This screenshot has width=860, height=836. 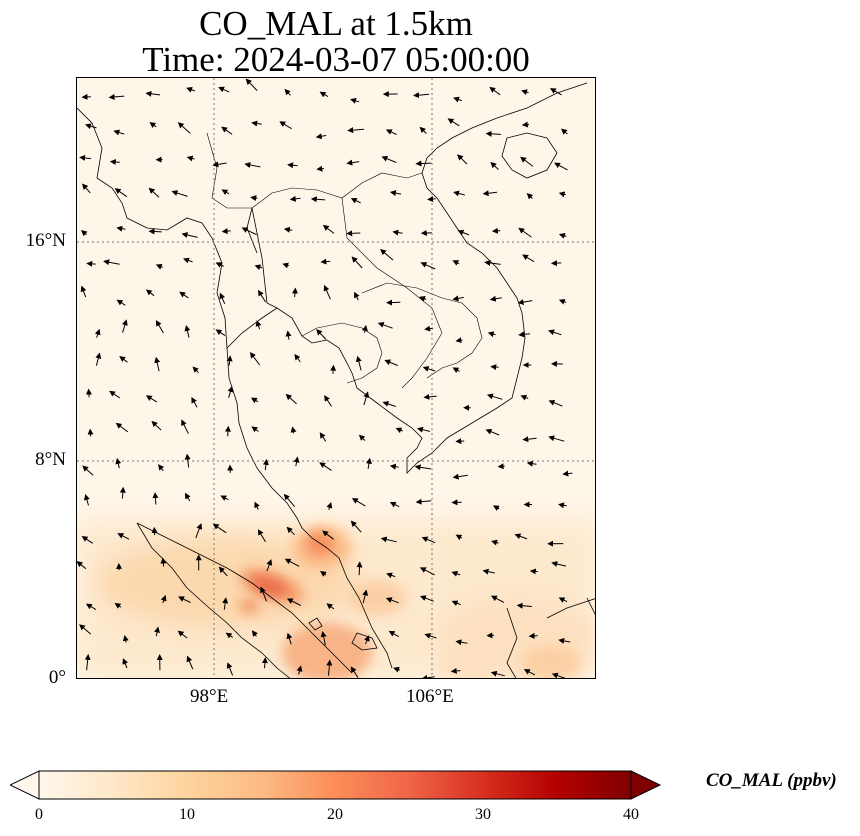 I want to click on colorbar-tick-30: 30, so click(x=483, y=814).